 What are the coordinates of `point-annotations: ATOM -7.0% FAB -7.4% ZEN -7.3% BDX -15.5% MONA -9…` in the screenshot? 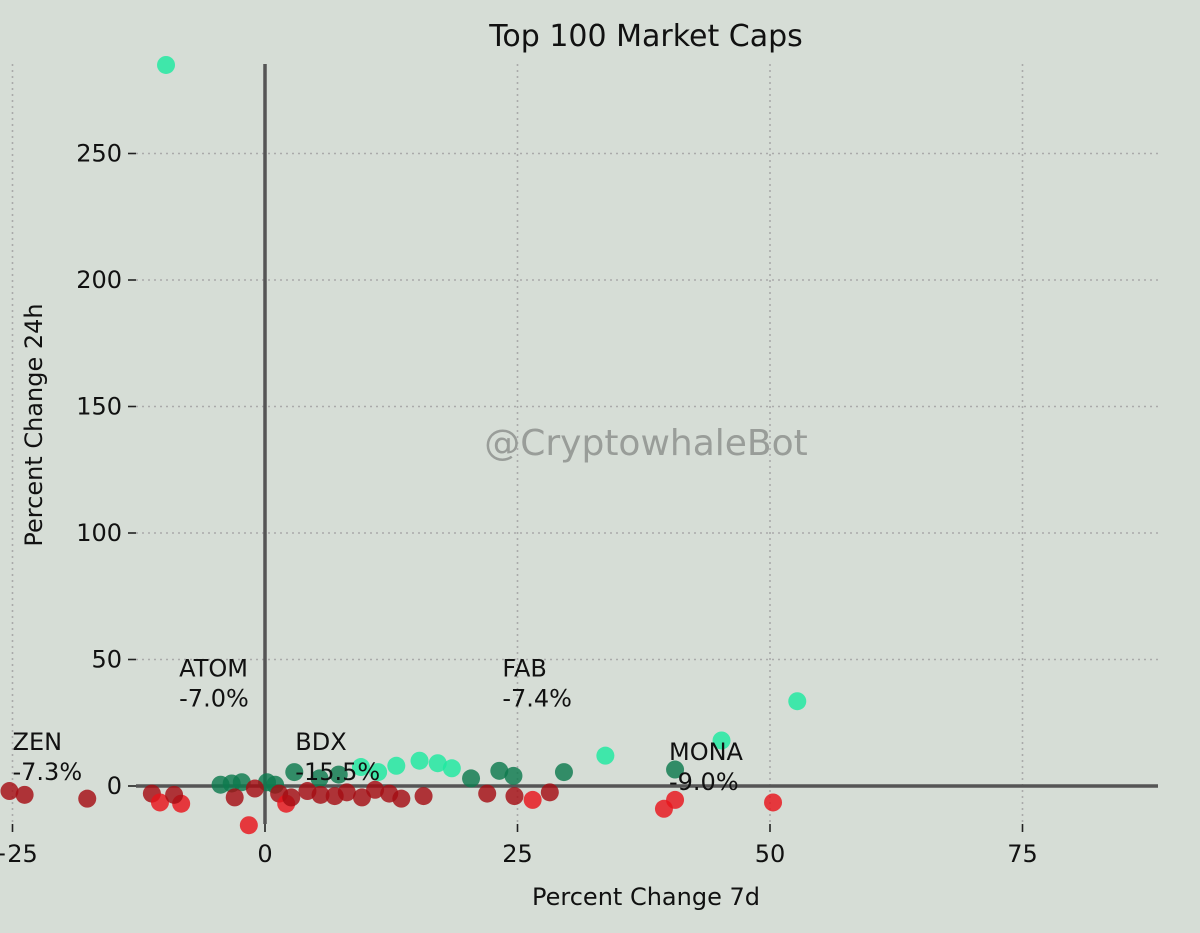 It's located at (378, 725).